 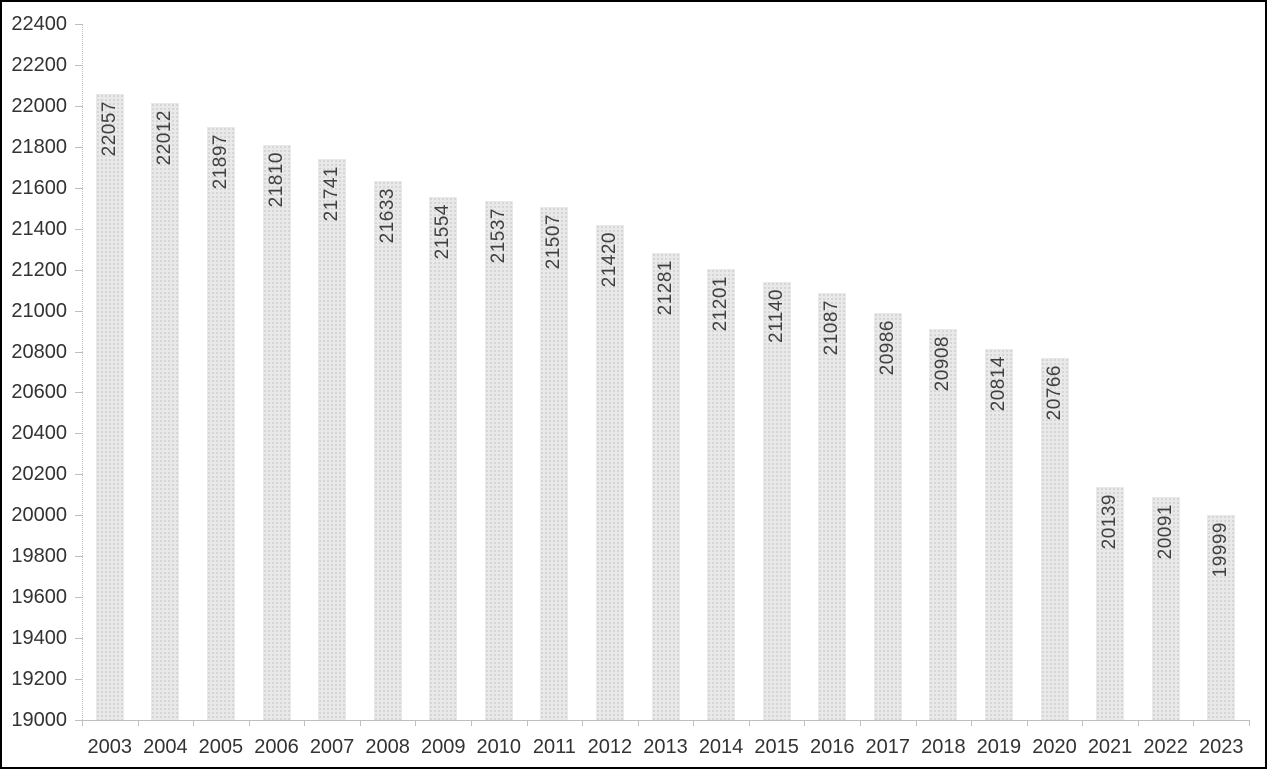 I want to click on x-axis-category-label: 2006, so click(x=276, y=747).